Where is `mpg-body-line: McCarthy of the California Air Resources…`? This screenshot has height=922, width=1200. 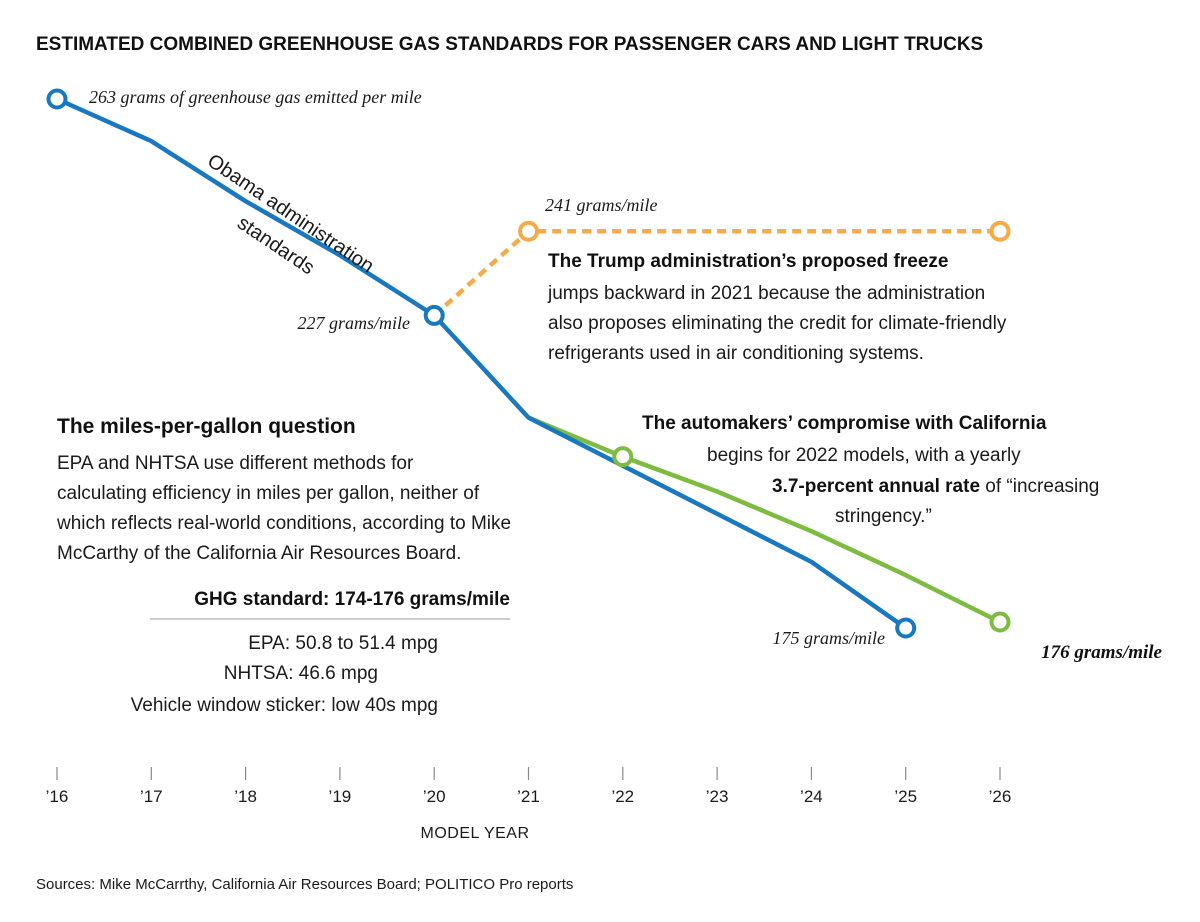 mpg-body-line: McCarthy of the California Air Resources… is located at coordinates (259, 553).